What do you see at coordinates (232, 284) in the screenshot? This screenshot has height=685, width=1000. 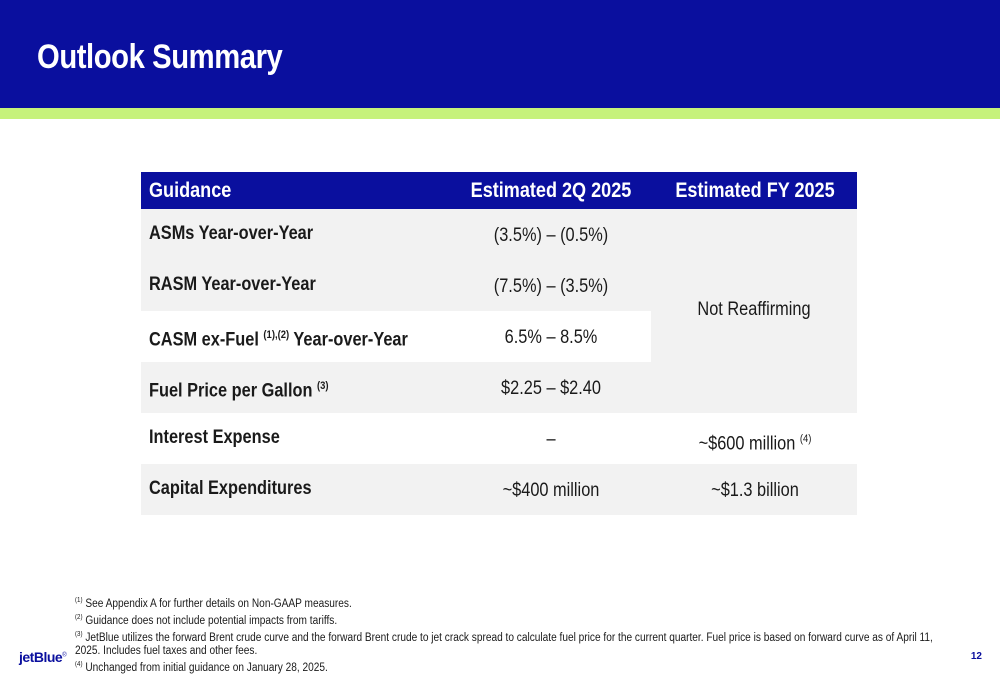 I see `row-label: RASM Year-over-Year` at bounding box center [232, 284].